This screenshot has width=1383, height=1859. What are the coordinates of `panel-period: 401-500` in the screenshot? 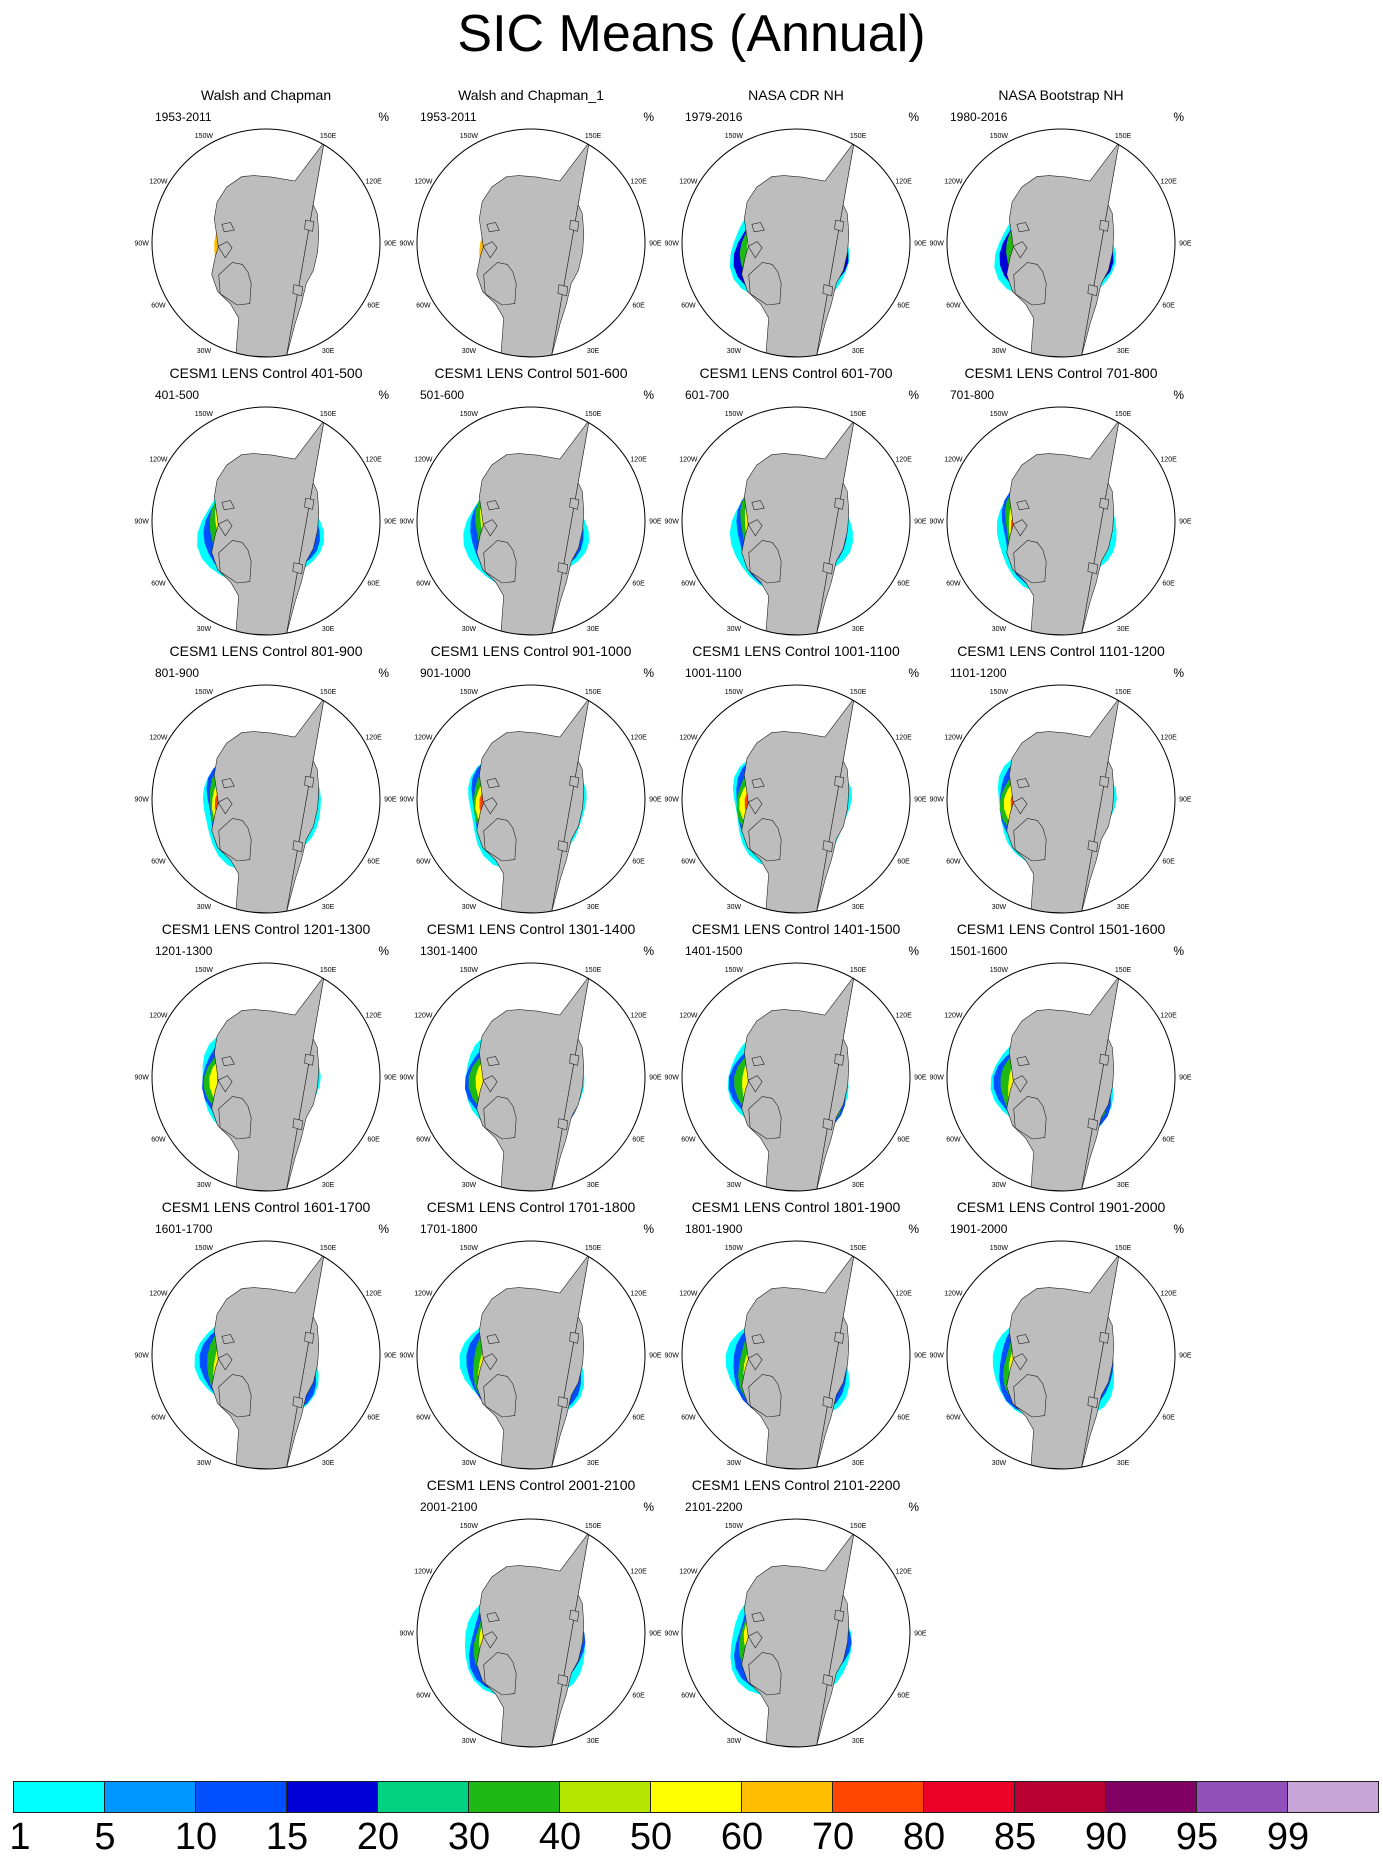 It's located at (177, 395).